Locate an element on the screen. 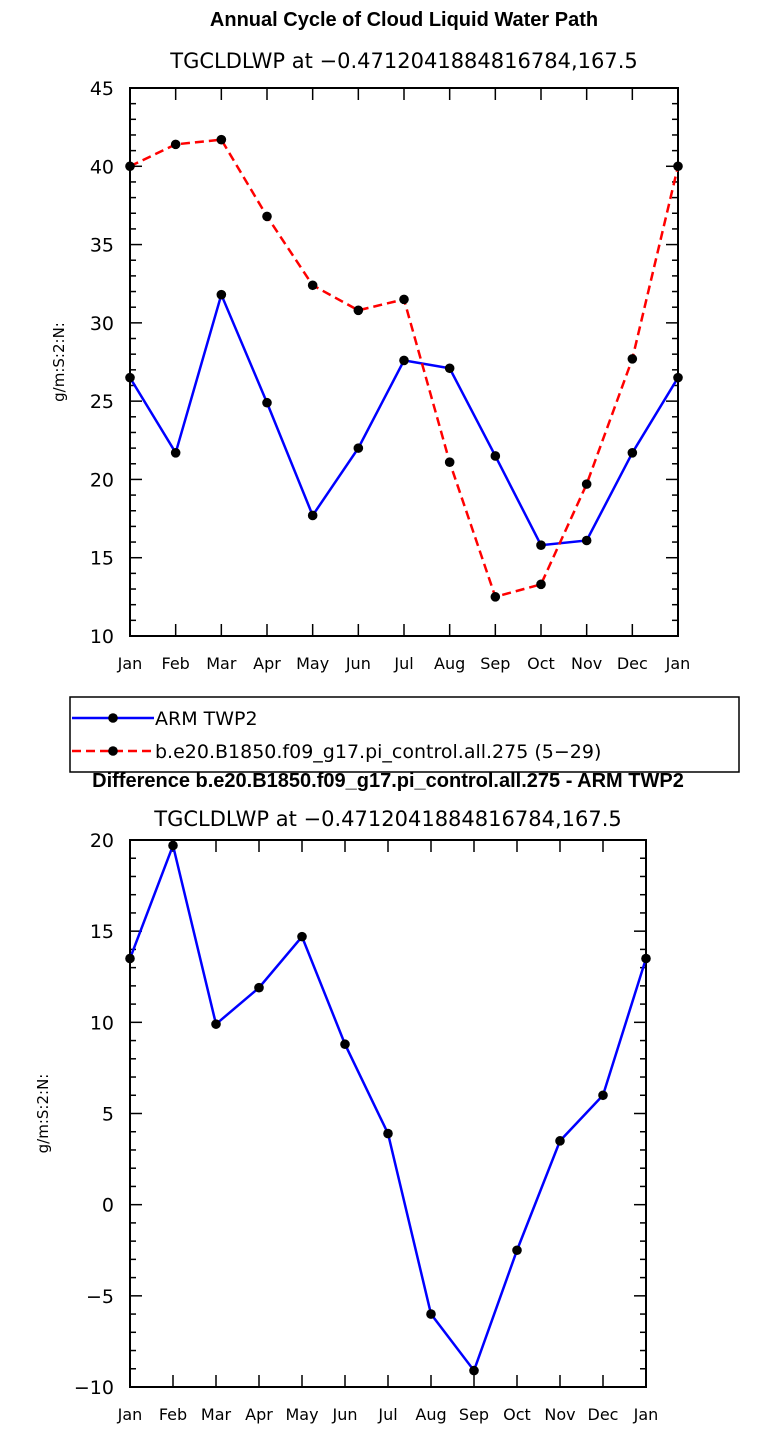 This screenshot has height=1437, width=777. chart1-x-tick-label: Mar is located at coordinates (216, 1414).